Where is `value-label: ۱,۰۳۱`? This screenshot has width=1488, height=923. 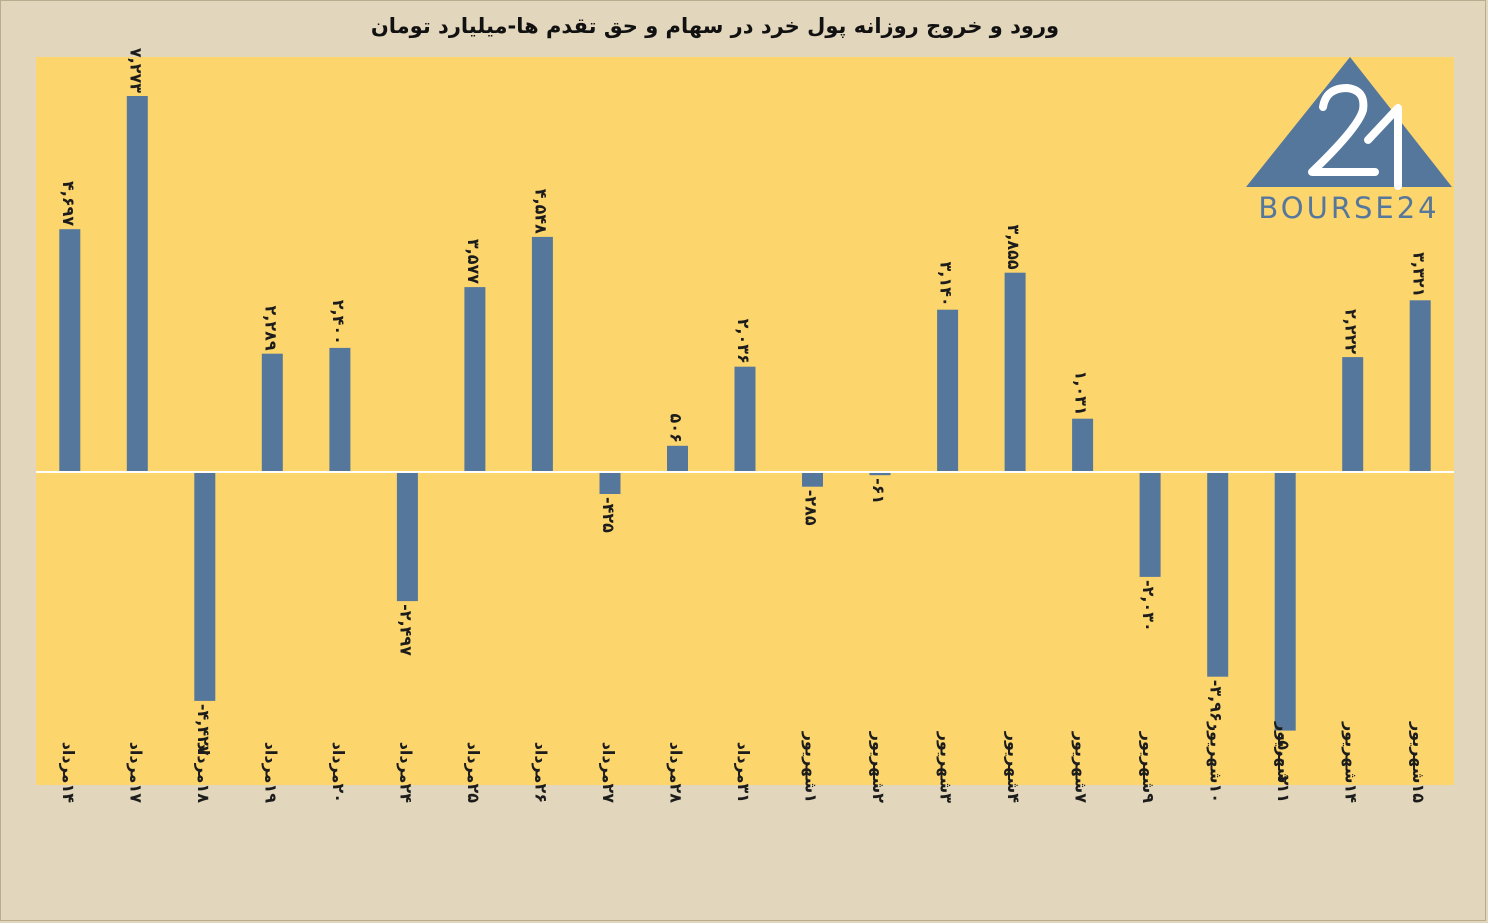 value-label: ۱,۰۳۱ is located at coordinates (1081, 393).